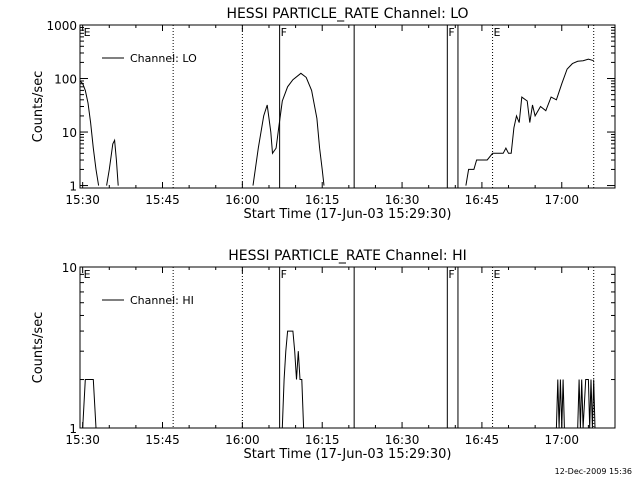 The image size is (640, 484). What do you see at coordinates (593, 471) in the screenshot?
I see `footer-timestamp: 12-Dec-2009 15:36` at bounding box center [593, 471].